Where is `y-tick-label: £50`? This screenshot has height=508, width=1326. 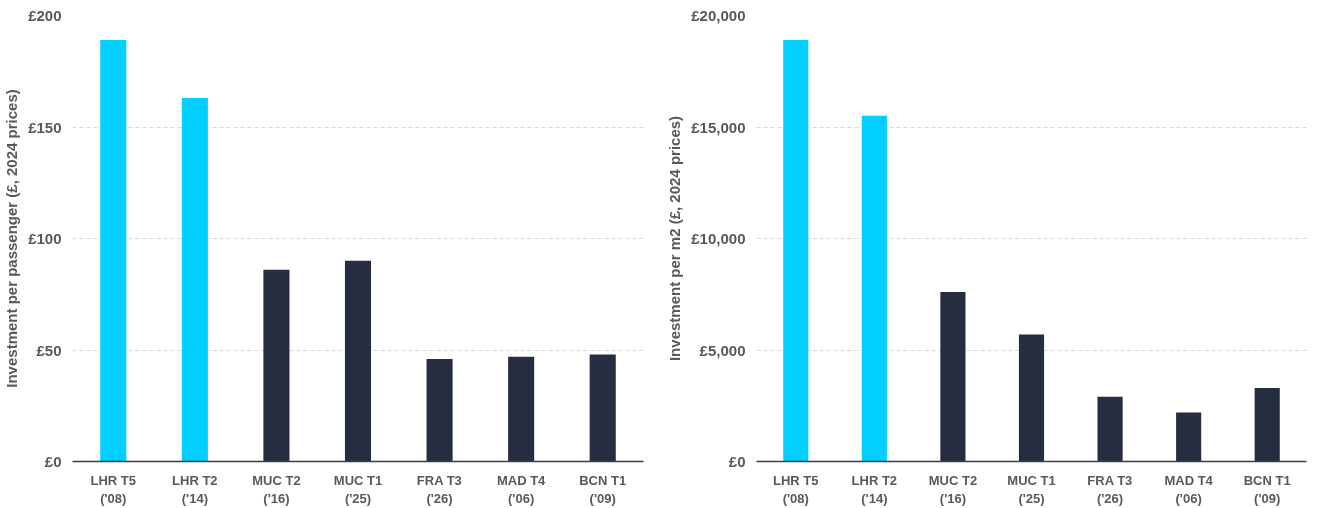 y-tick-label: £50 is located at coordinates (49, 350).